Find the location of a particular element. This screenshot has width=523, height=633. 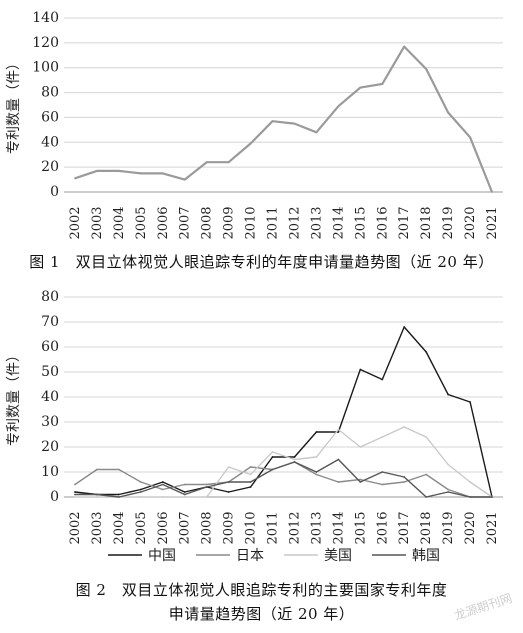

x-tick-label: 2013 is located at coordinates (316, 527).